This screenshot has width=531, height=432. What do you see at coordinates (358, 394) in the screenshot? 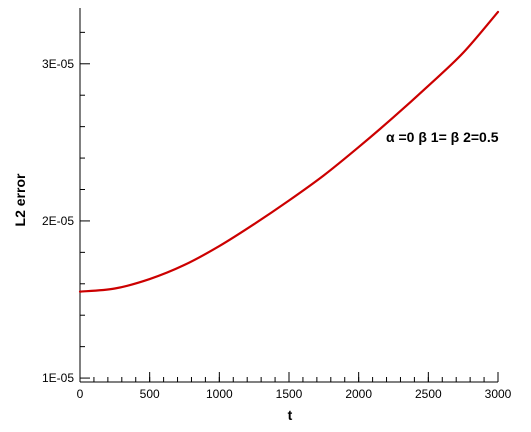
I see `x-tick-label: 2000` at bounding box center [358, 394].